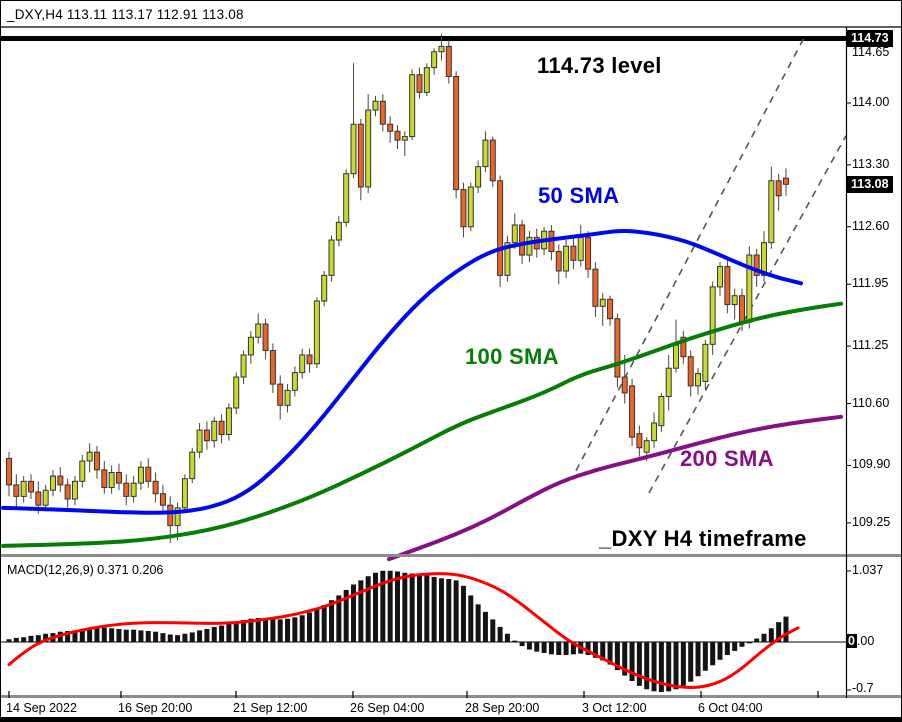 This screenshot has width=902, height=722. What do you see at coordinates (125, 14) in the screenshot?
I see `symbol-ohlc-readout: _DXY,H4 113.11 113.17 112.91 113.08` at bounding box center [125, 14].